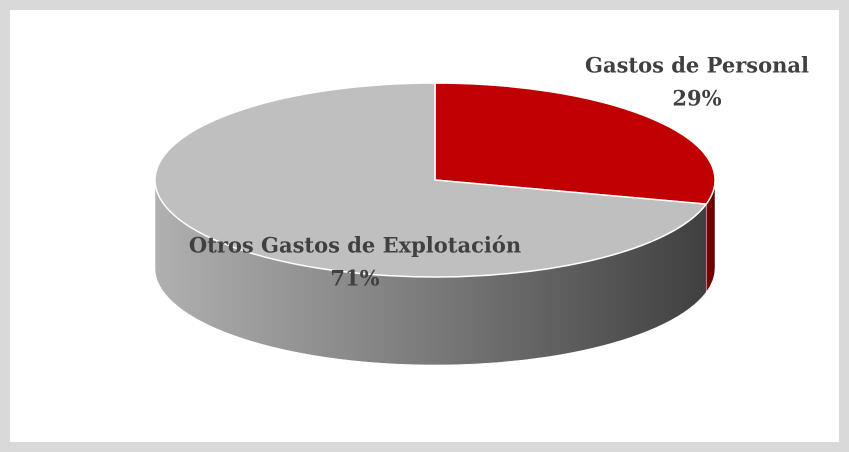 This screenshot has width=849, height=452. Describe the element at coordinates (697, 65) in the screenshot. I see `slice-label: Gastos de Personal` at that location.